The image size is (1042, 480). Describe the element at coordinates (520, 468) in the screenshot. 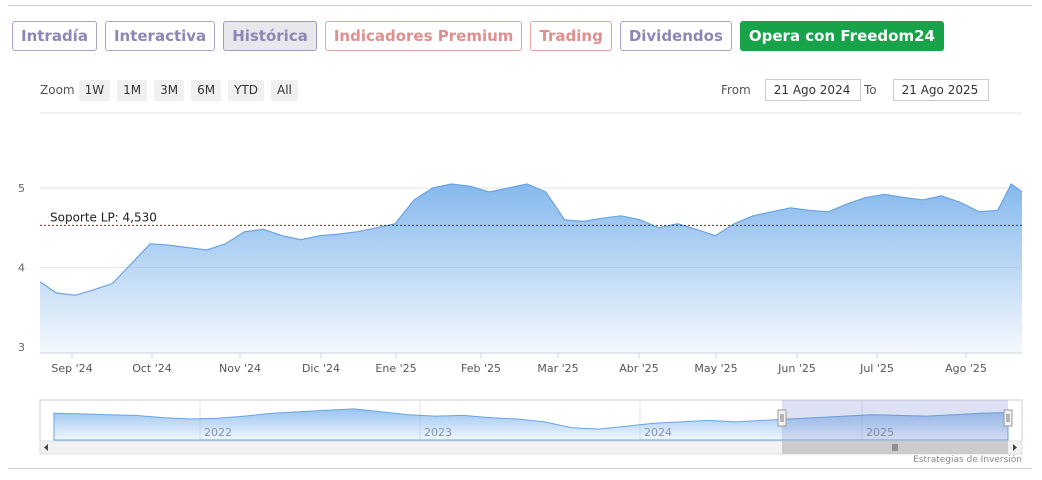

I see `bottom-rule` at that location.